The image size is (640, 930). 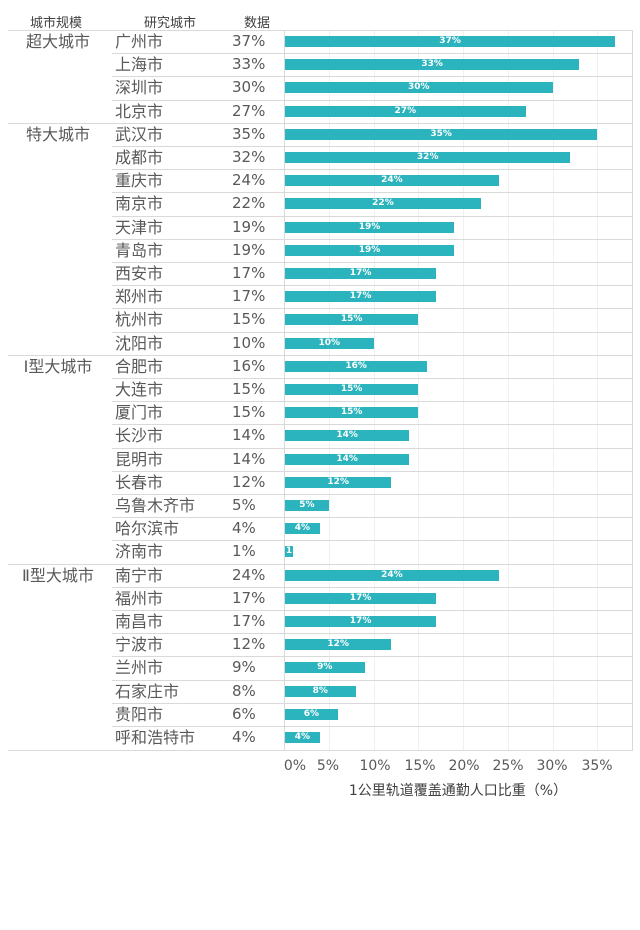 I want to click on value-label: 30%, so click(x=249, y=87).